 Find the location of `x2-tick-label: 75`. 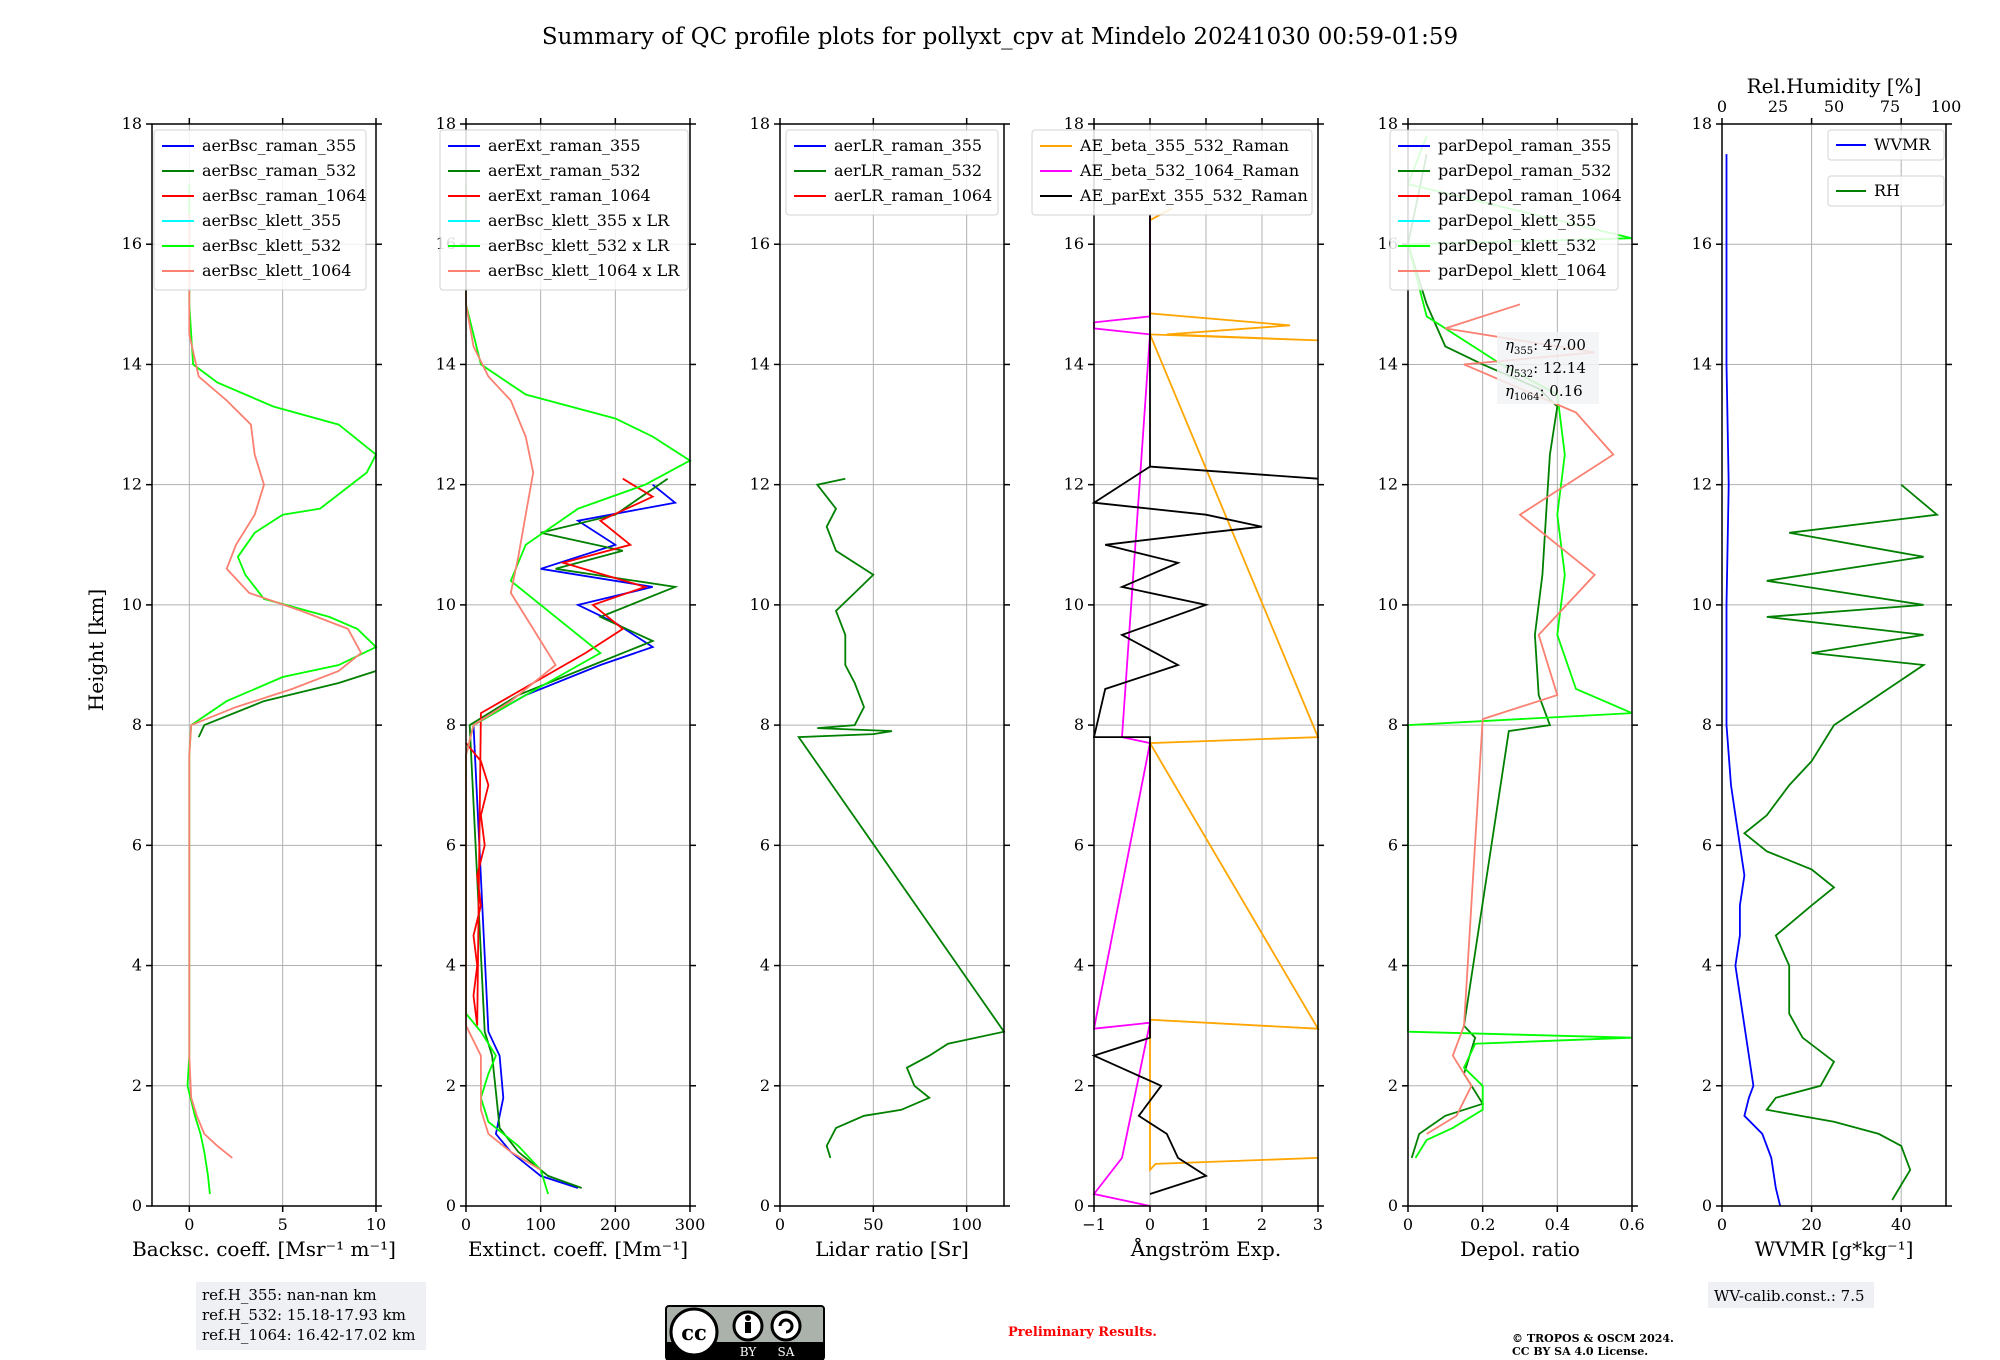

x2-tick-label: 75 is located at coordinates (1890, 106).